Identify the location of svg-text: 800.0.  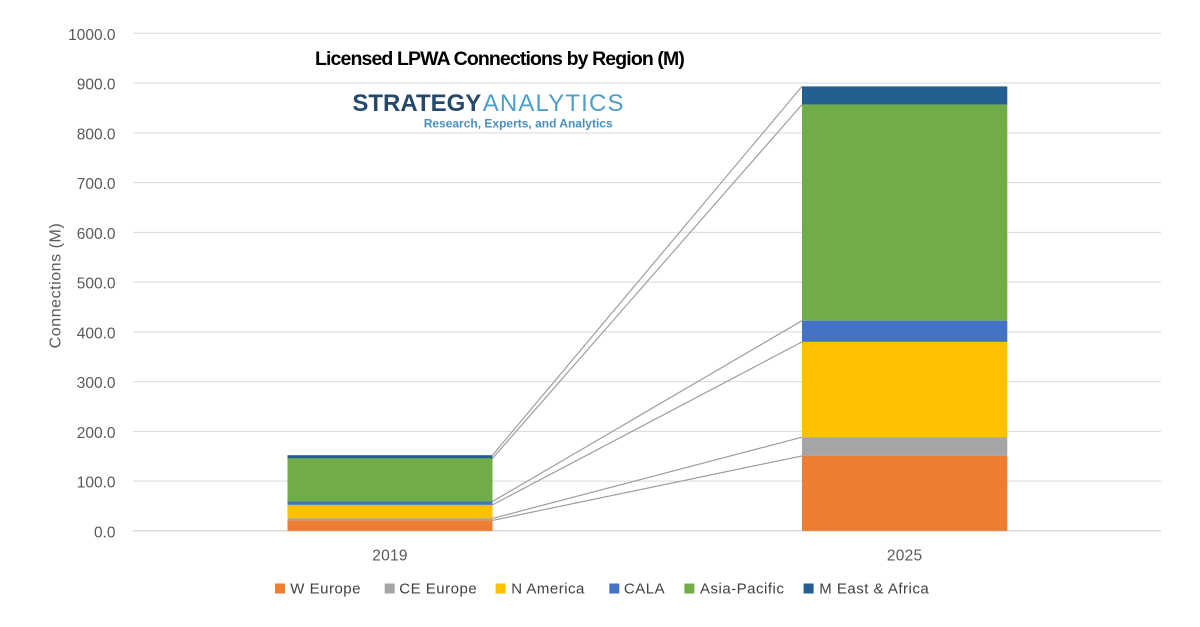
(96, 134).